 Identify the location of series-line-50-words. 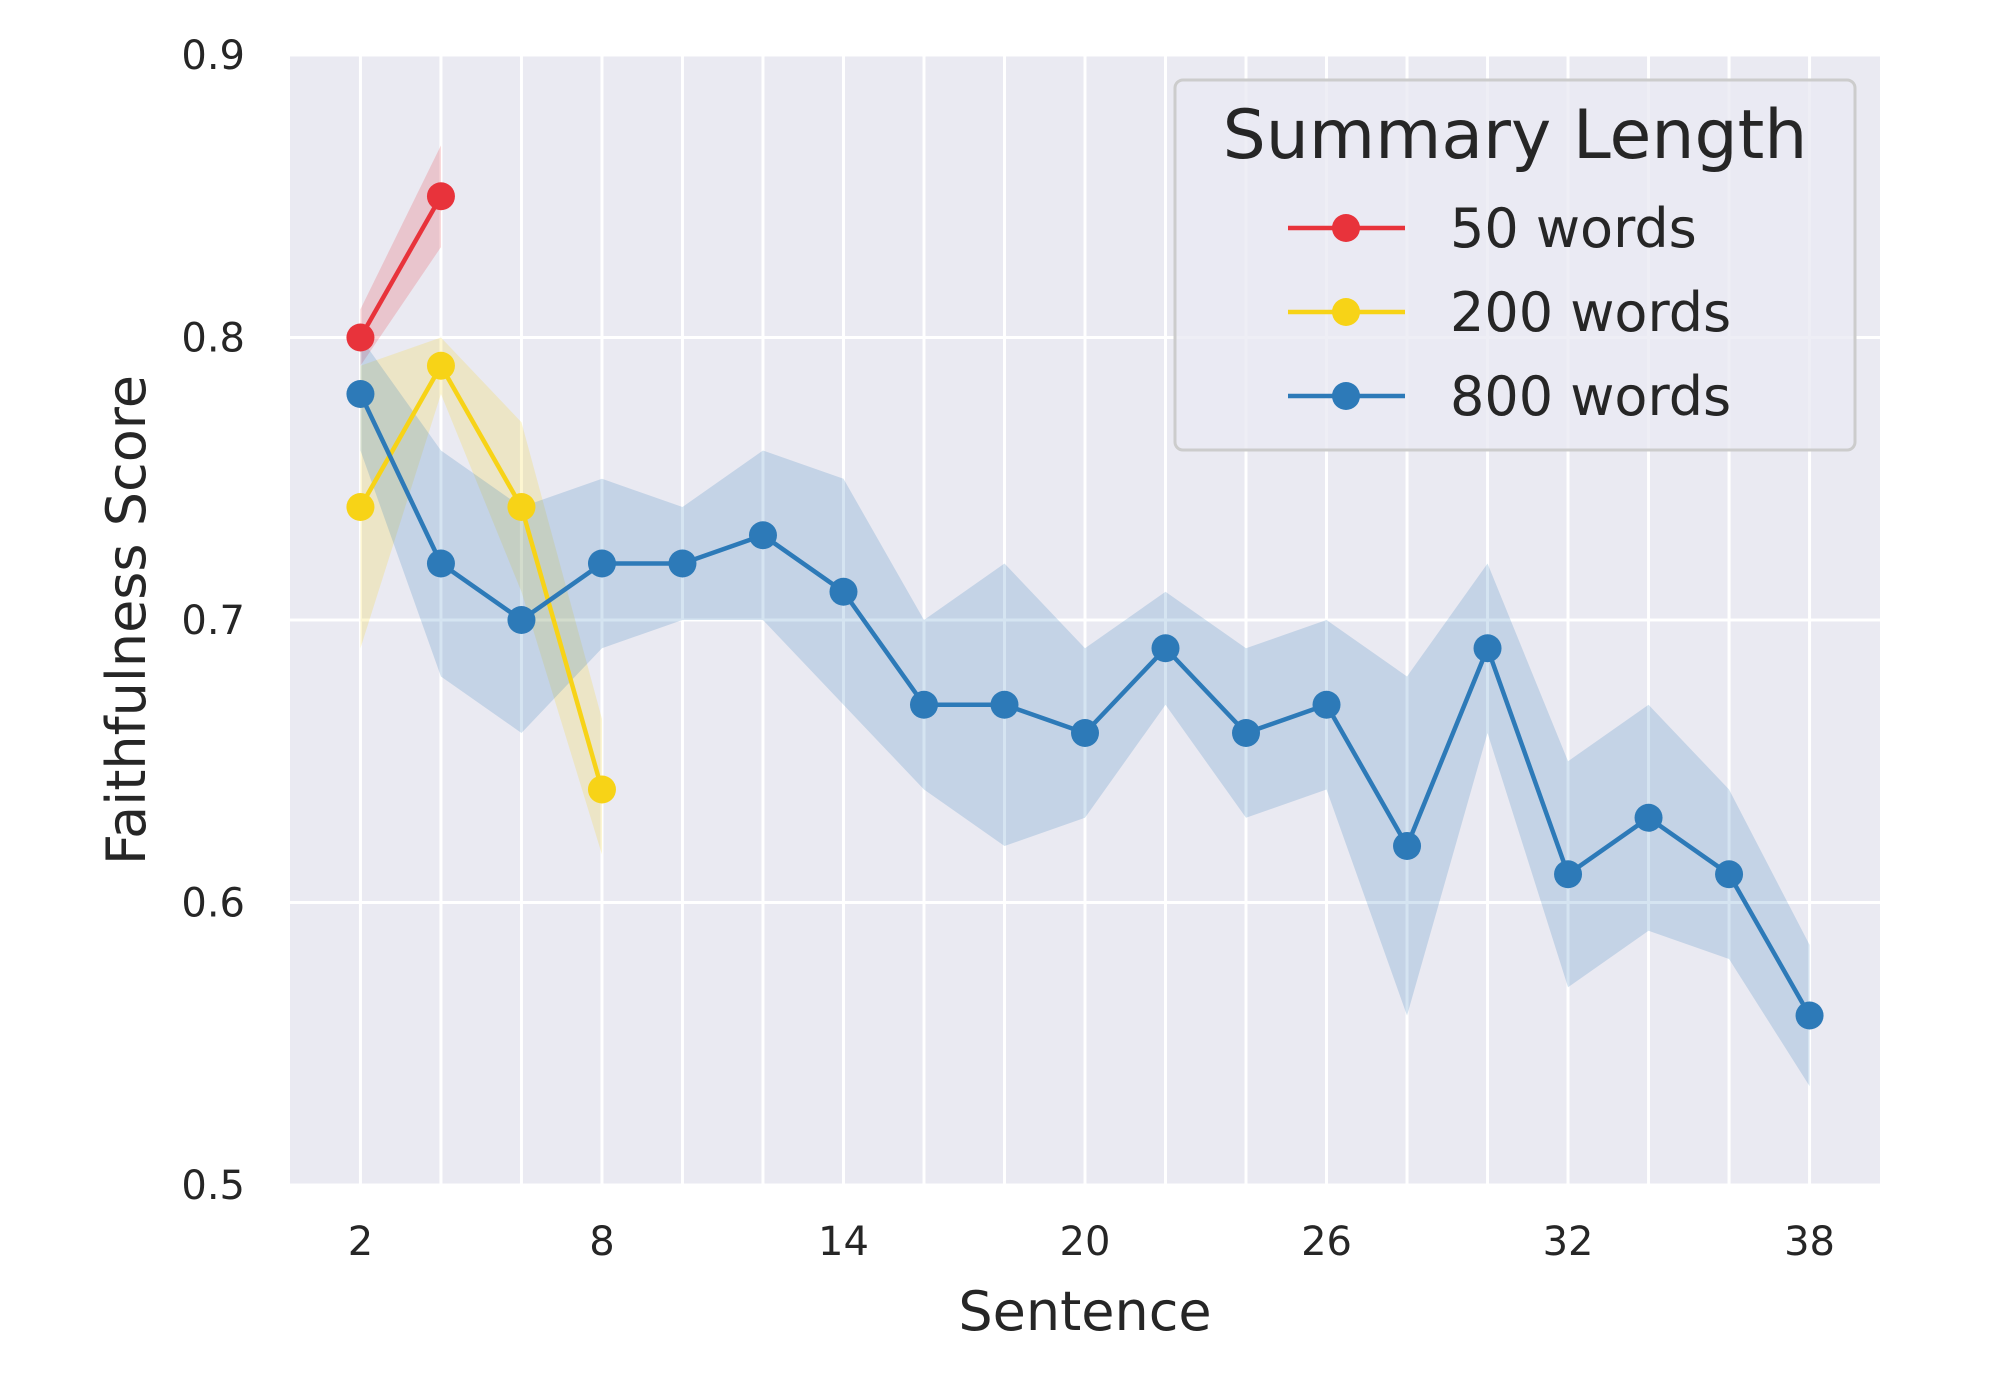
(400, 267).